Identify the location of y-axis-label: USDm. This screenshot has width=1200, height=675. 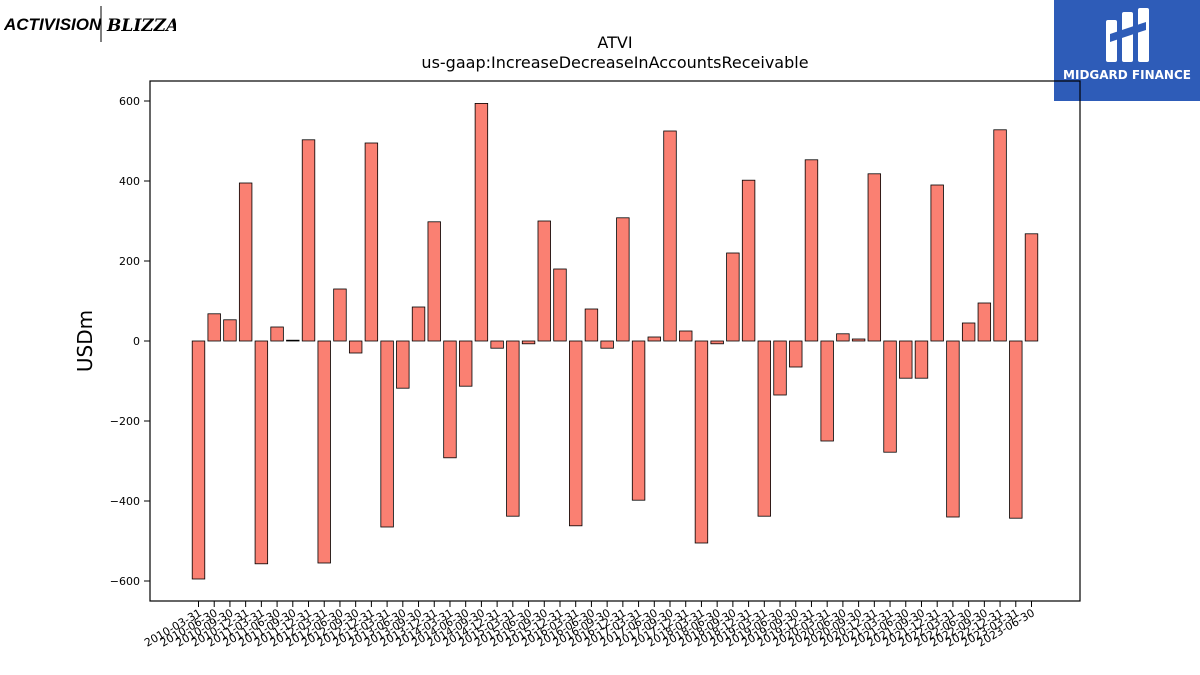
(85, 341).